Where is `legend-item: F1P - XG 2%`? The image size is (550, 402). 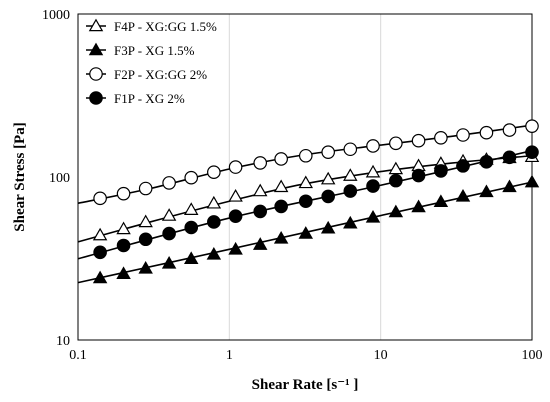 legend-item: F1P - XG 2% is located at coordinates (135, 98).